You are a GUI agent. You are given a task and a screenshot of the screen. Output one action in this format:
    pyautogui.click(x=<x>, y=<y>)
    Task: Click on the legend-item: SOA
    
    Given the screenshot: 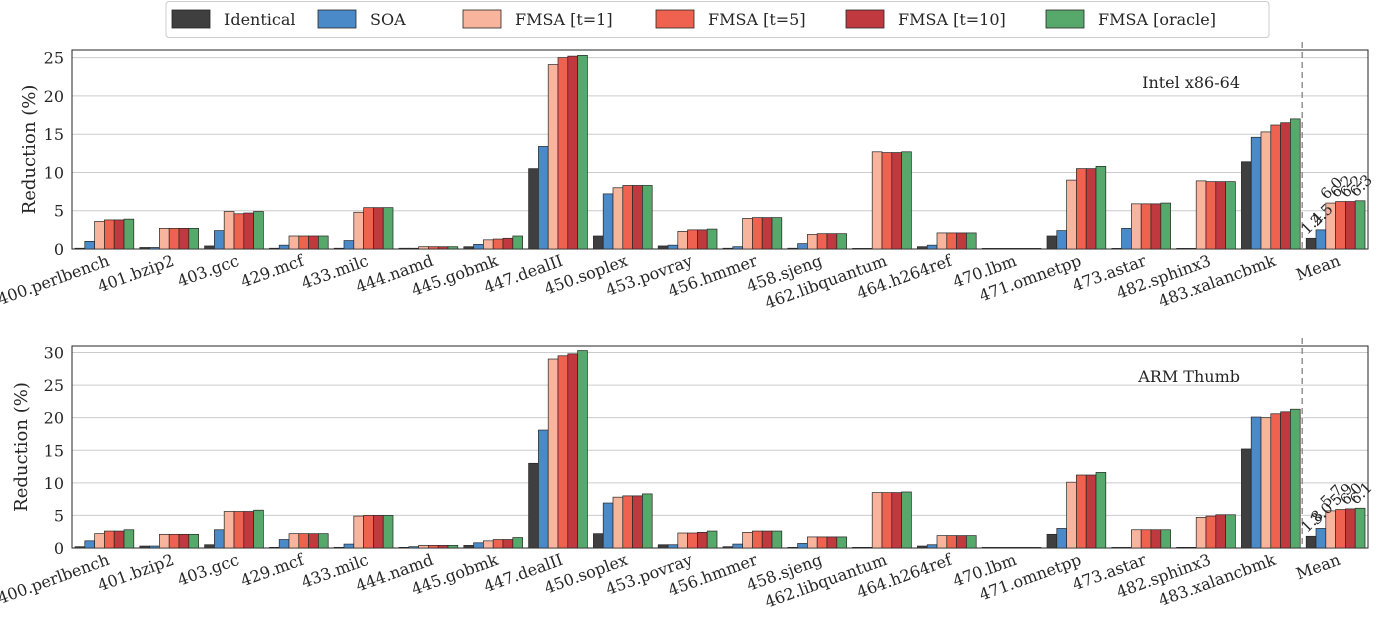 What is the action you would take?
    pyautogui.click(x=361, y=19)
    